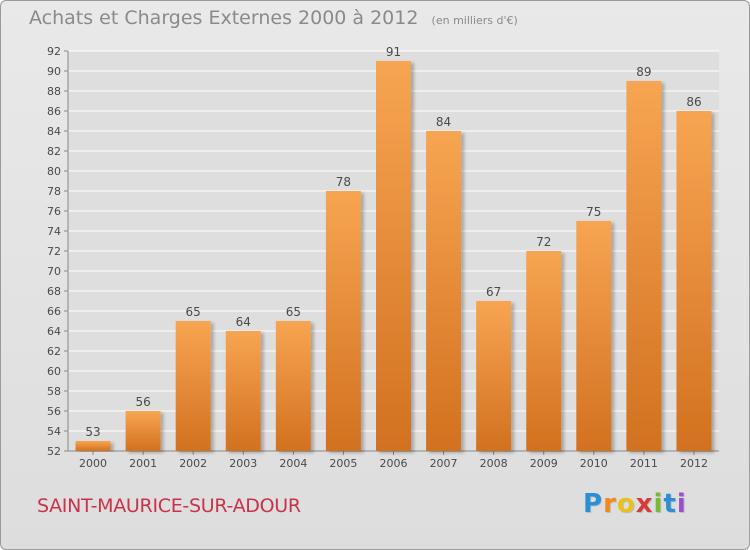 The image size is (750, 550). Describe the element at coordinates (493, 292) in the screenshot. I see `data-label-2008: 67` at that location.